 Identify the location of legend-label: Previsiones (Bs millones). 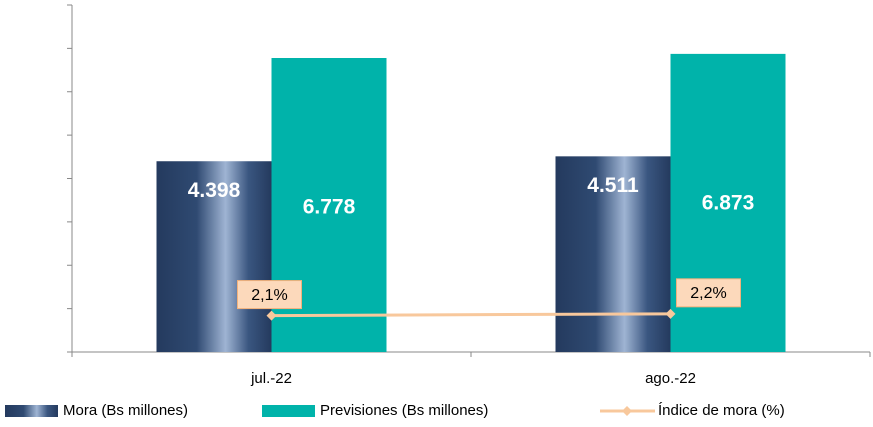
(404, 410).